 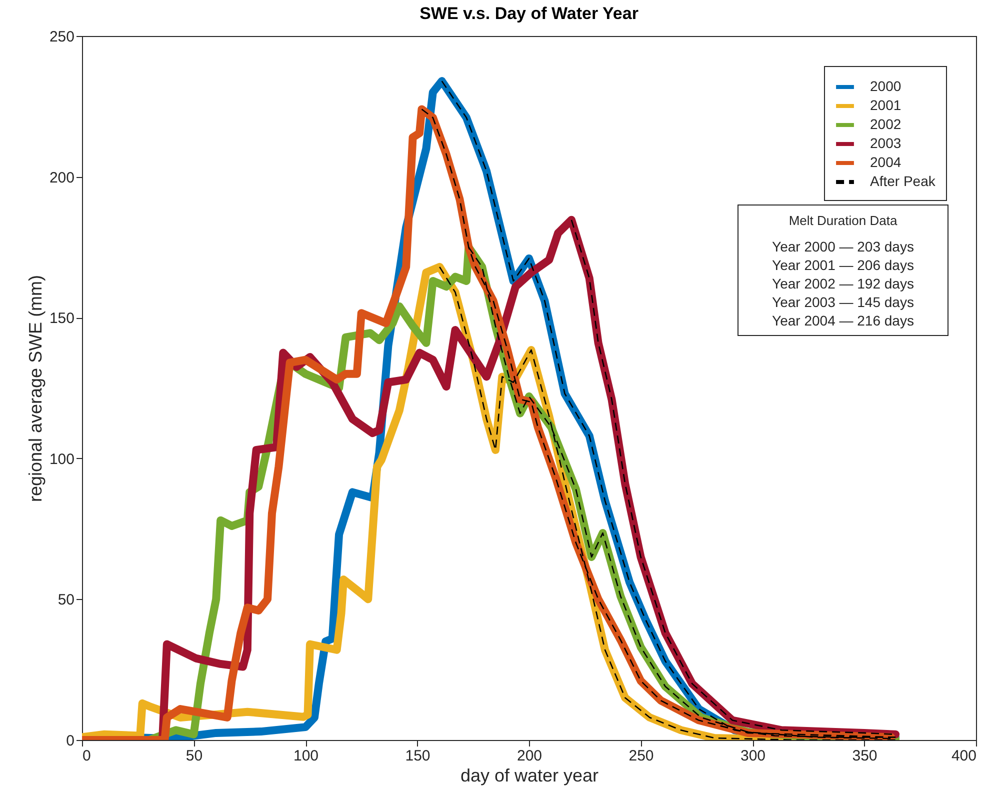 I want to click on annotation: Year 2001 — 206 days, so click(x=843, y=265).